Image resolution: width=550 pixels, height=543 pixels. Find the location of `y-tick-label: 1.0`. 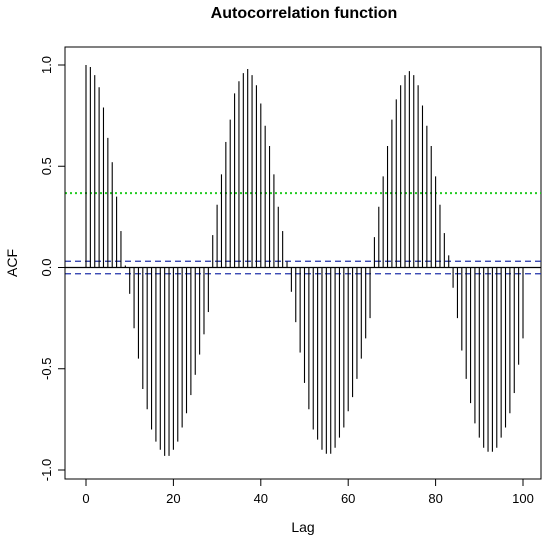

y-tick-label: 1.0 is located at coordinates (46, 65).